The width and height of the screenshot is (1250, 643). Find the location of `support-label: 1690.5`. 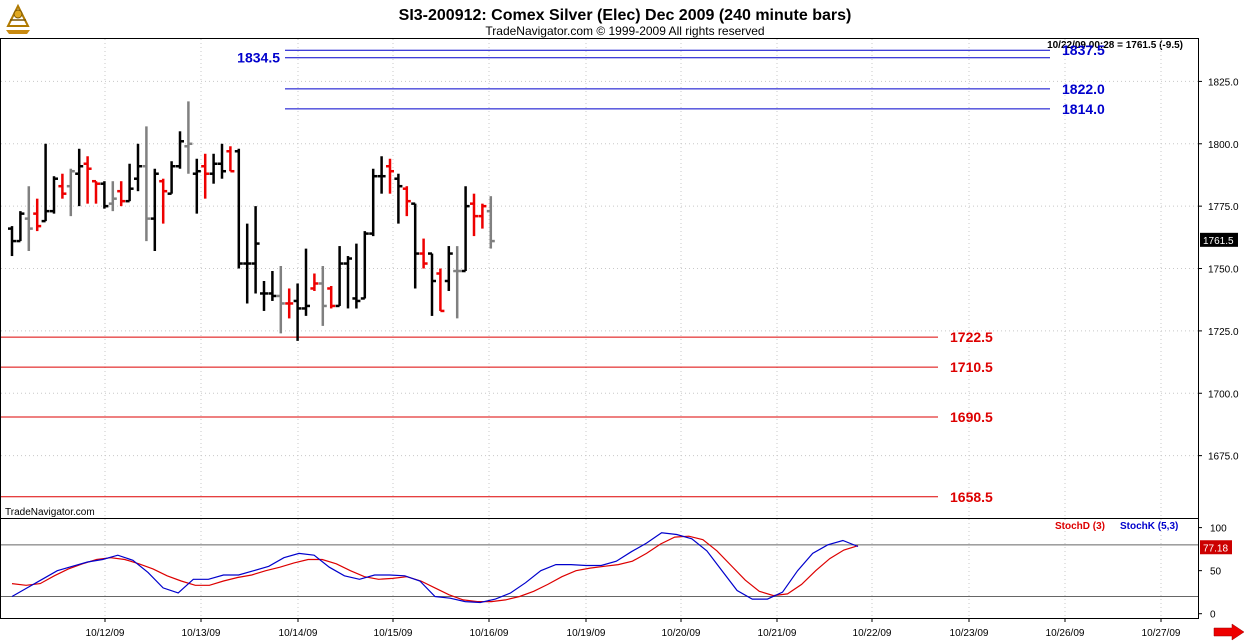

support-label: 1690.5 is located at coordinates (971, 417).